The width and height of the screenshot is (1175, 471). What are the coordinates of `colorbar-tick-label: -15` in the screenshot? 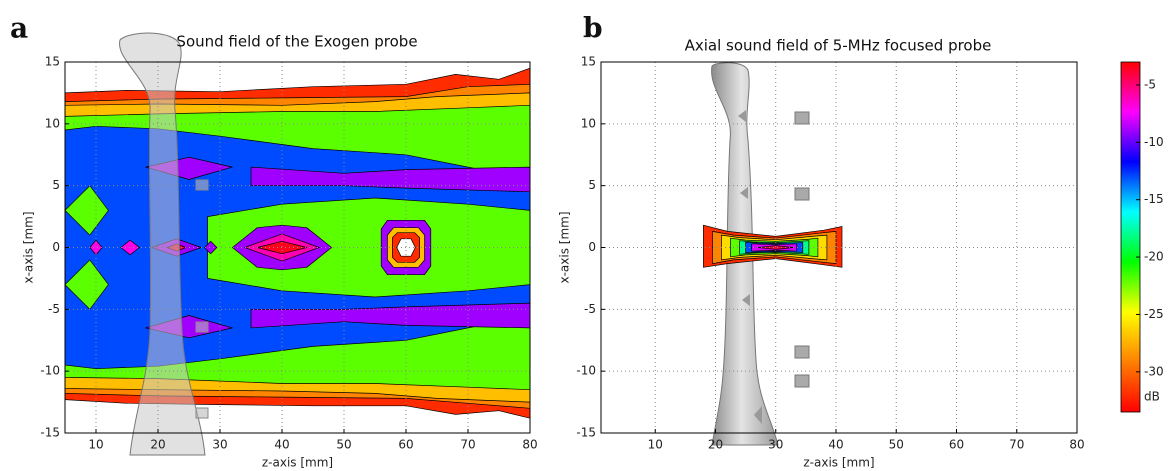 It's located at (1154, 199).